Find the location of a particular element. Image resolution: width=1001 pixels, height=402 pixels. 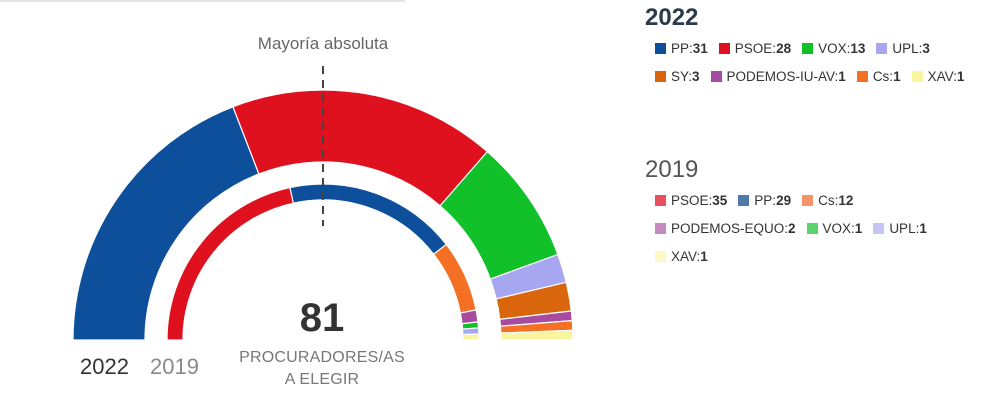

total-caption-line-2: A ELEGIR is located at coordinates (322, 379).